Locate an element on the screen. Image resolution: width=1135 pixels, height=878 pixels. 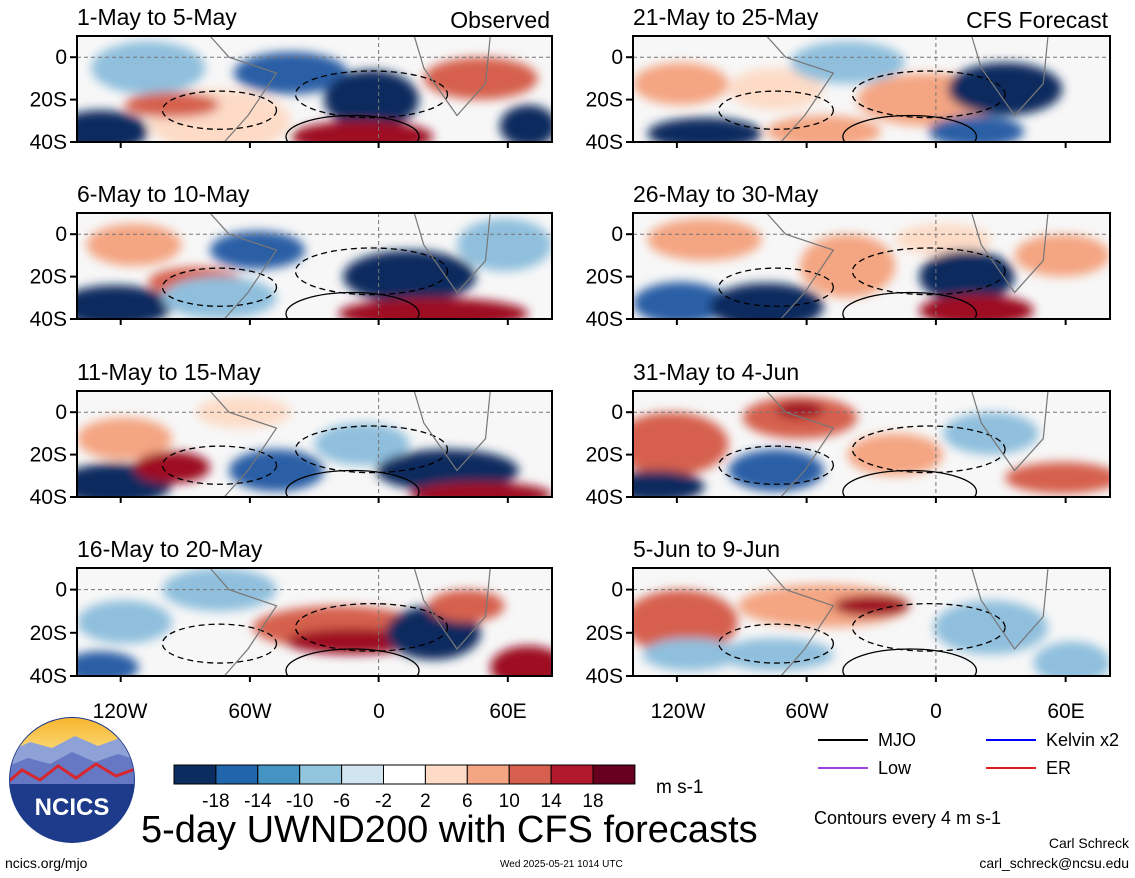
ncics-logo: NCICS is located at coordinates (72, 780).